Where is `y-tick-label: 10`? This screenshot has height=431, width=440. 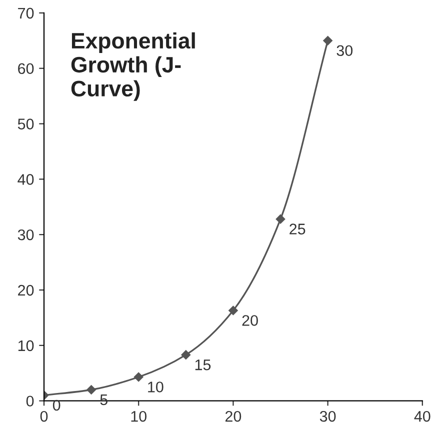
y-tick-label: 10 is located at coordinates (26, 346).